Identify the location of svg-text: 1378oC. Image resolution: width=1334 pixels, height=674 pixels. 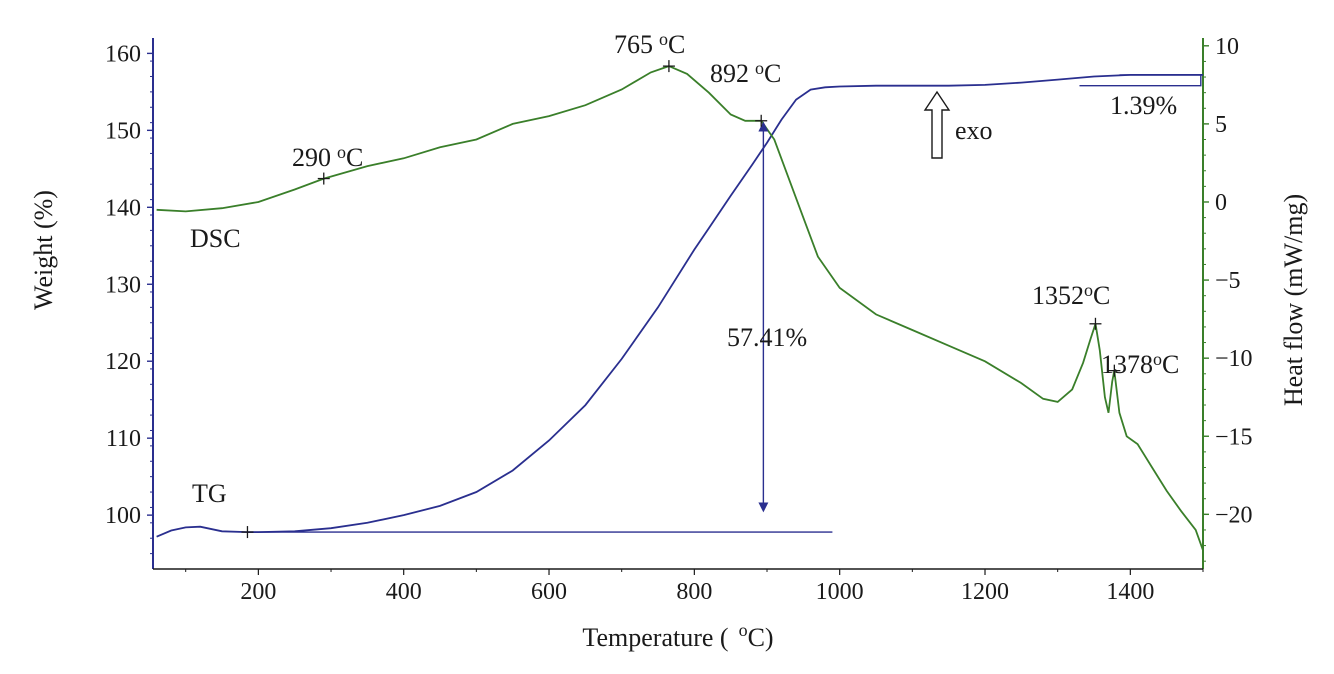
(1140, 364).